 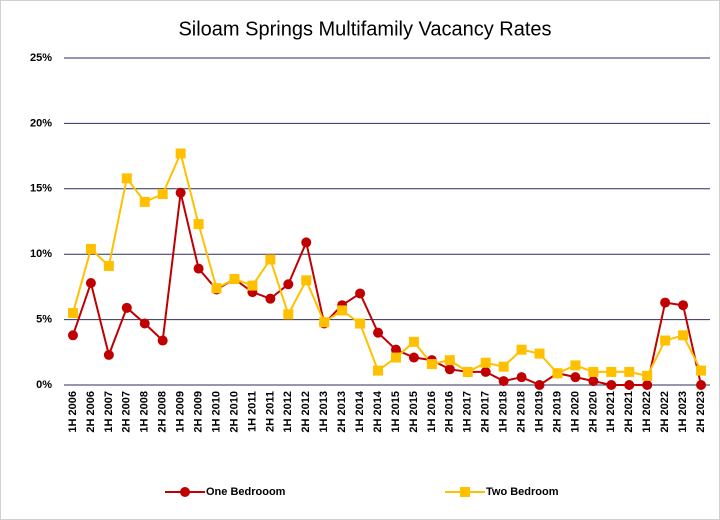 I want to click on legend-label: Two Bedroom, so click(x=522, y=492).